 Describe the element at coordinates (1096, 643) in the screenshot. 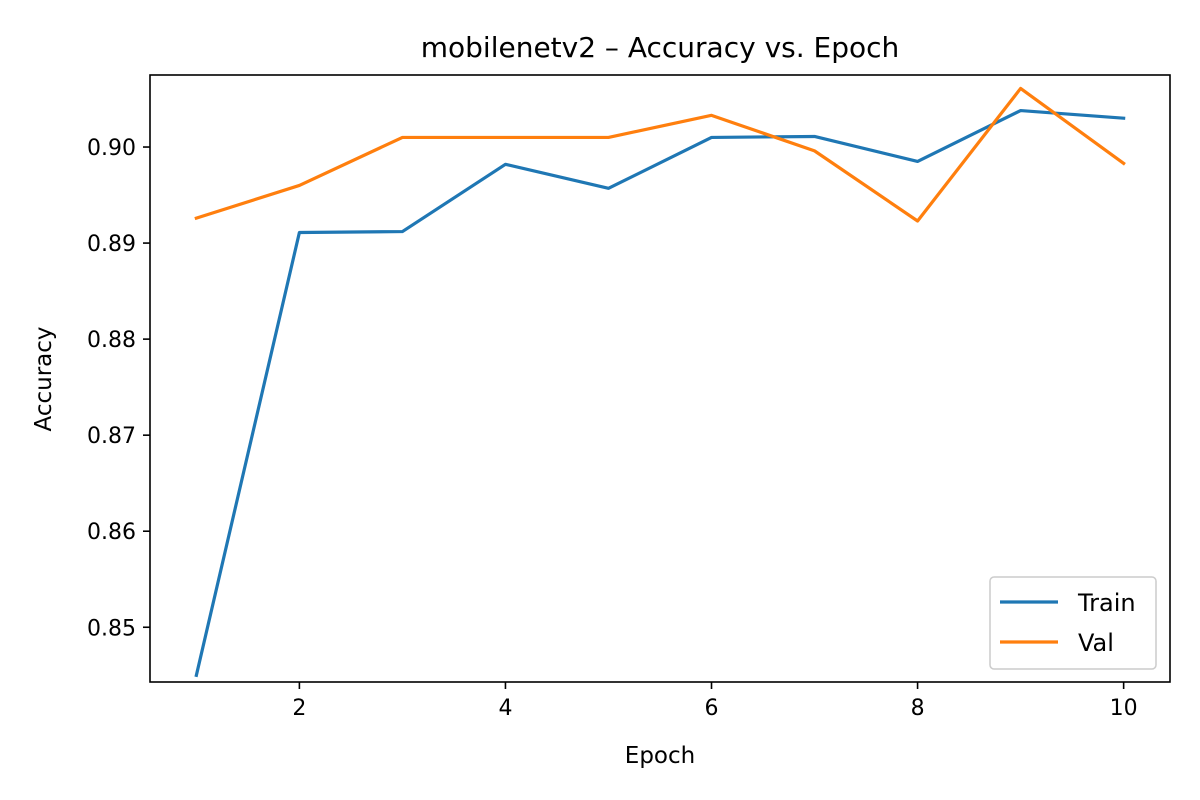

I see `legend-label-val: Val` at that location.